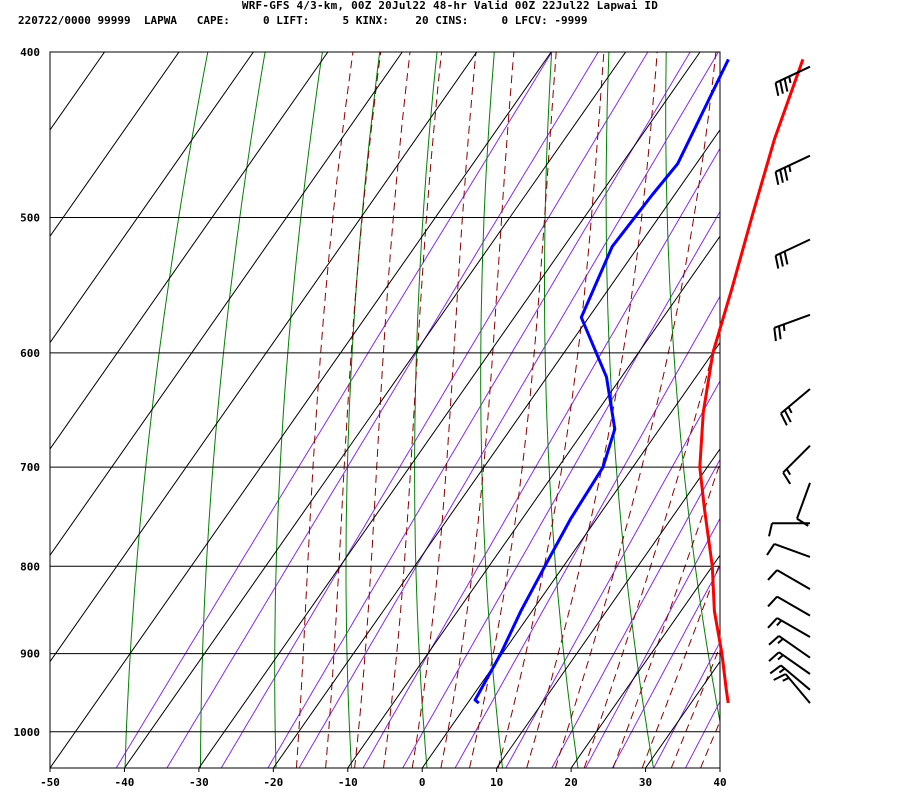 The image size is (900, 800). Describe the element at coordinates (645, 782) in the screenshot. I see `temperature-tick-label: 30` at that location.